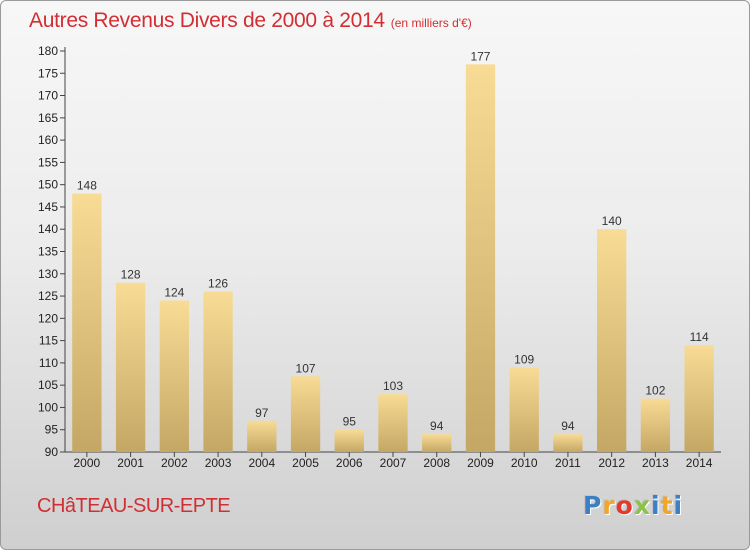 This screenshot has height=550, width=750. What do you see at coordinates (609, 505) in the screenshot?
I see `logo-letter: r` at bounding box center [609, 505].